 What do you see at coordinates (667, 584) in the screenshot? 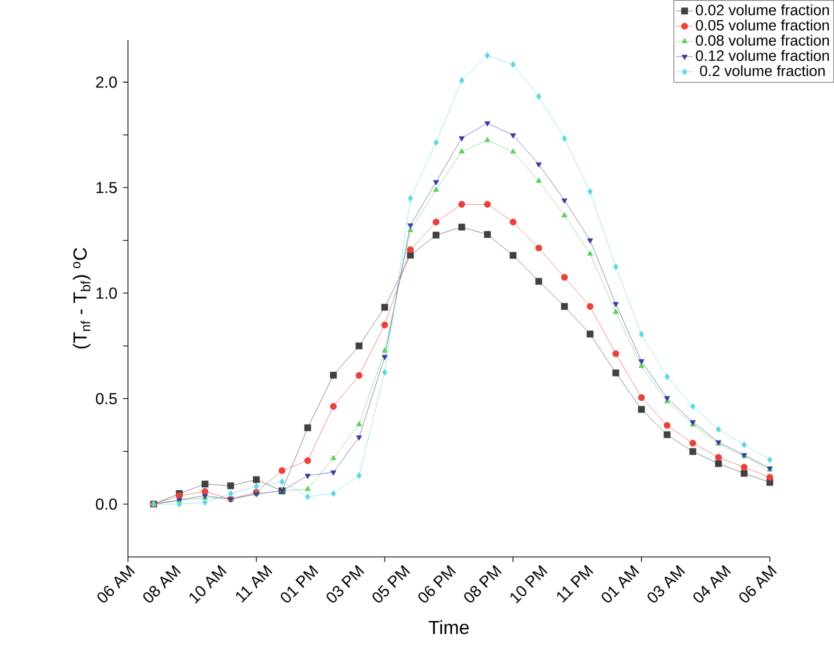
I see `text: 03 AM` at bounding box center [667, 584].